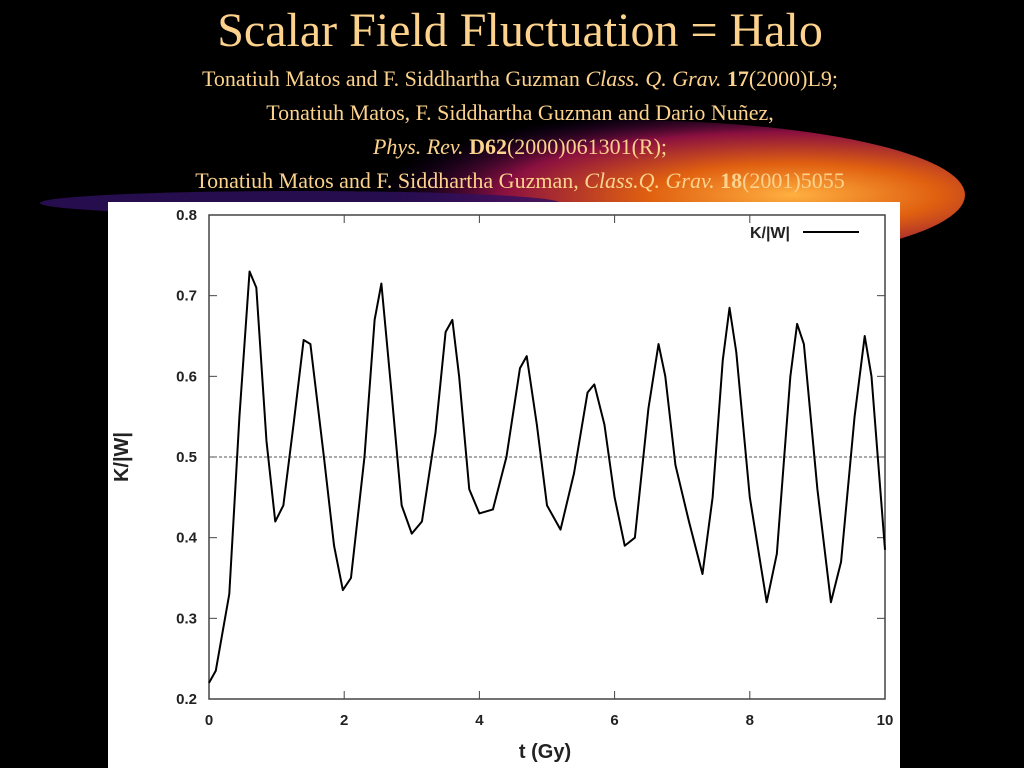 This screenshot has height=768, width=1024. What do you see at coordinates (393, 78) in the screenshot?
I see `ref-text: Tonatiuh Matos and F. Siddhartha Guzman` at bounding box center [393, 78].